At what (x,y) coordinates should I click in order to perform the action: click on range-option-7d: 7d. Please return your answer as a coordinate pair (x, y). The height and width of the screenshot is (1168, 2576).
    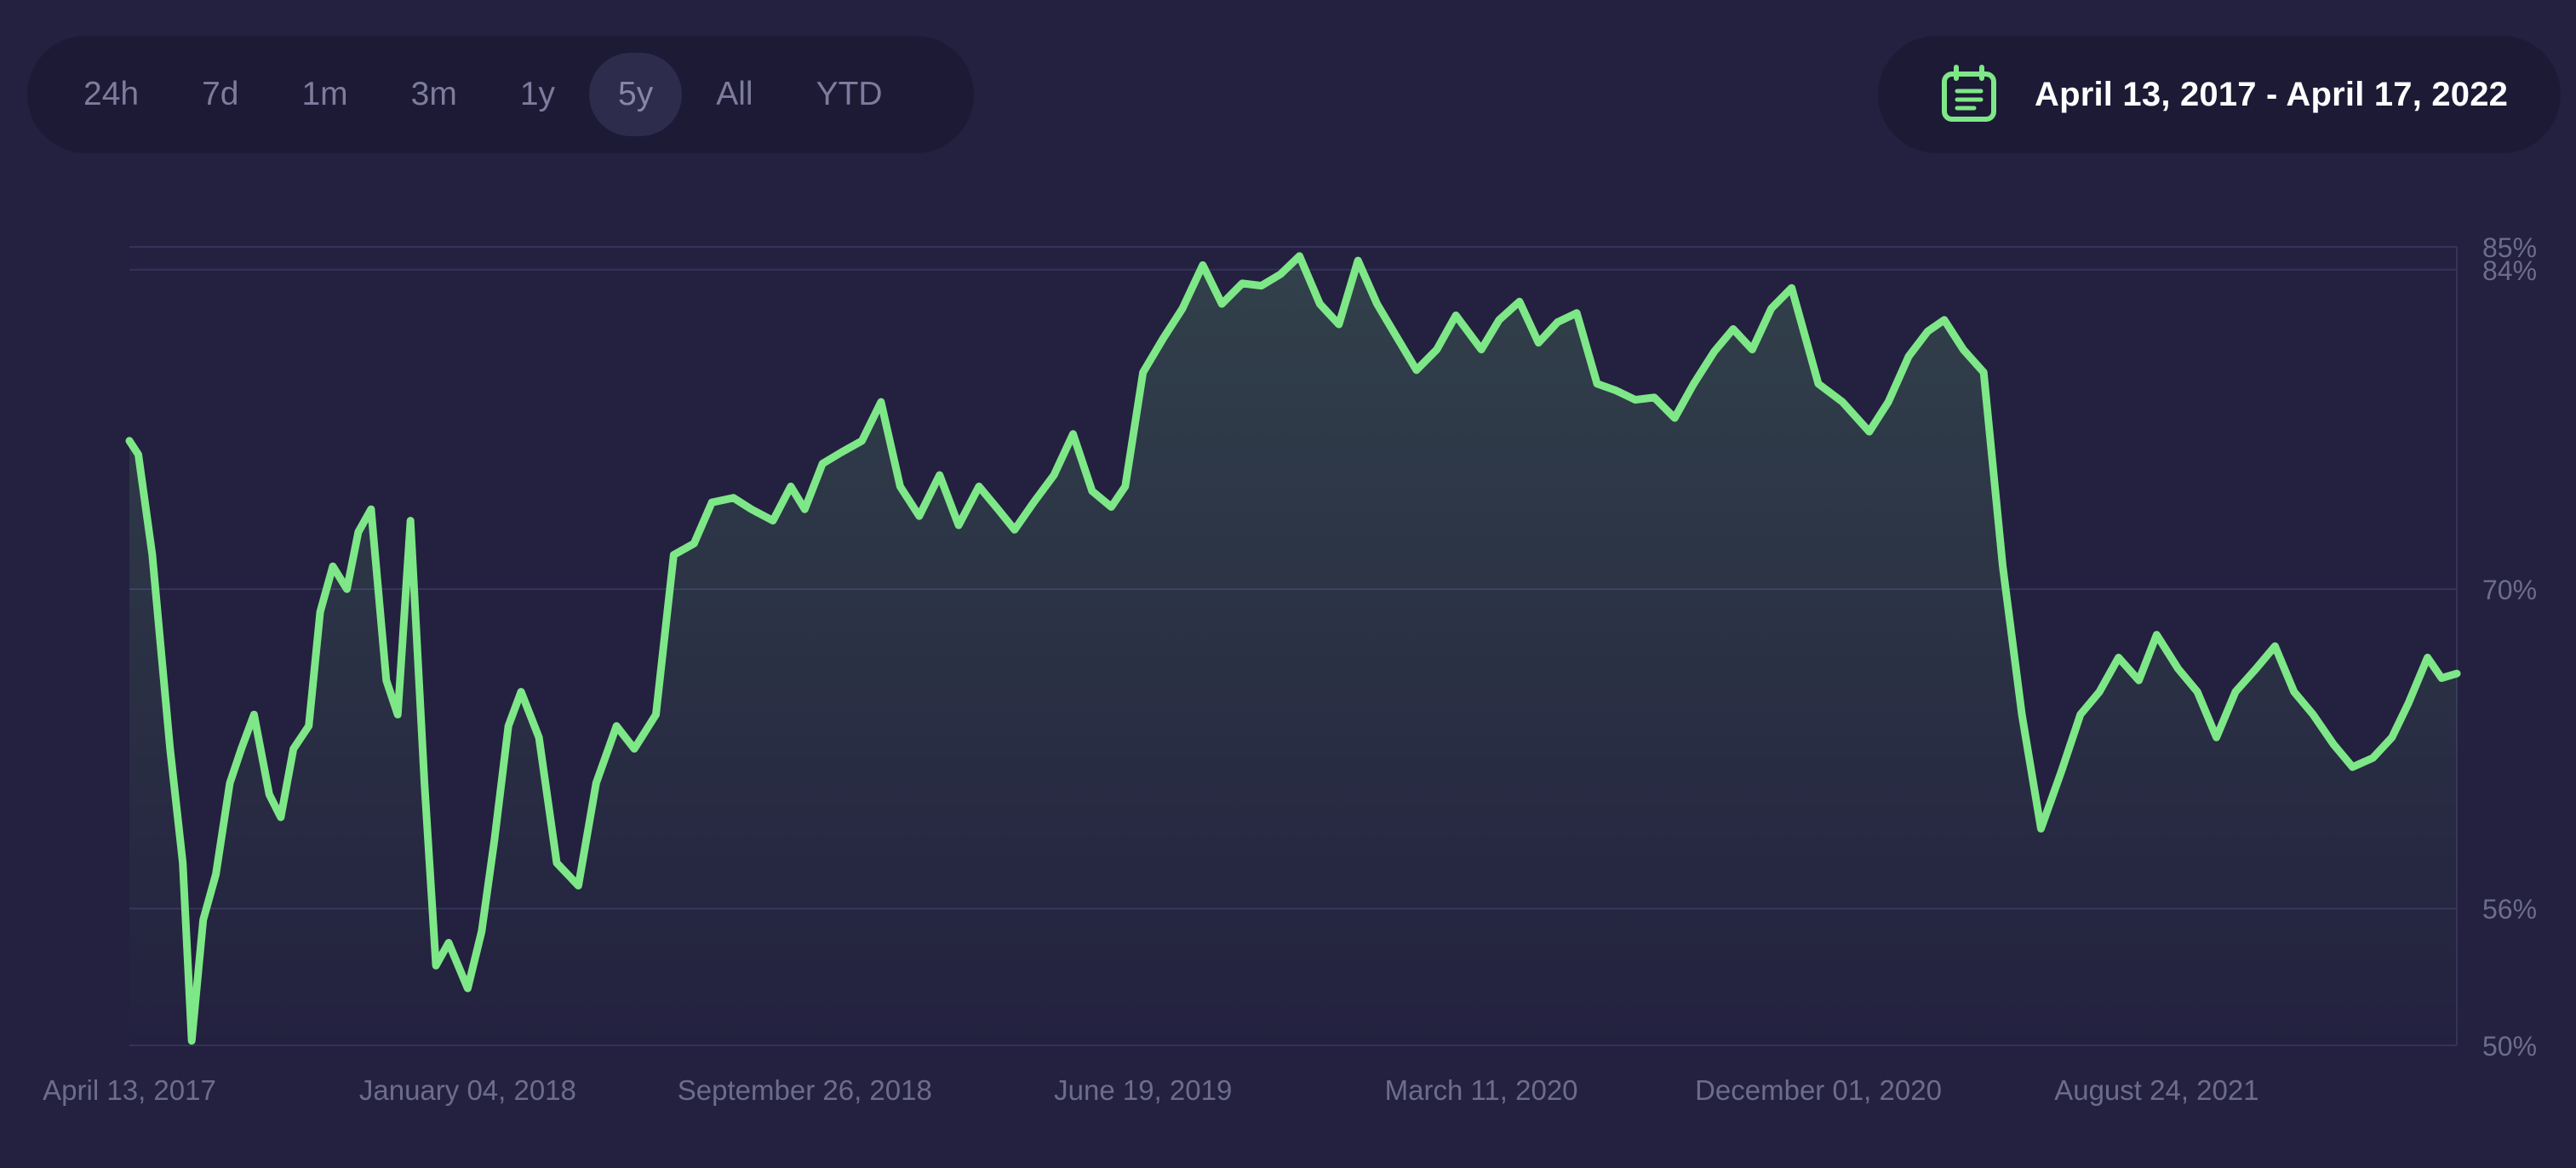
    Looking at the image, I should click on (220, 94).